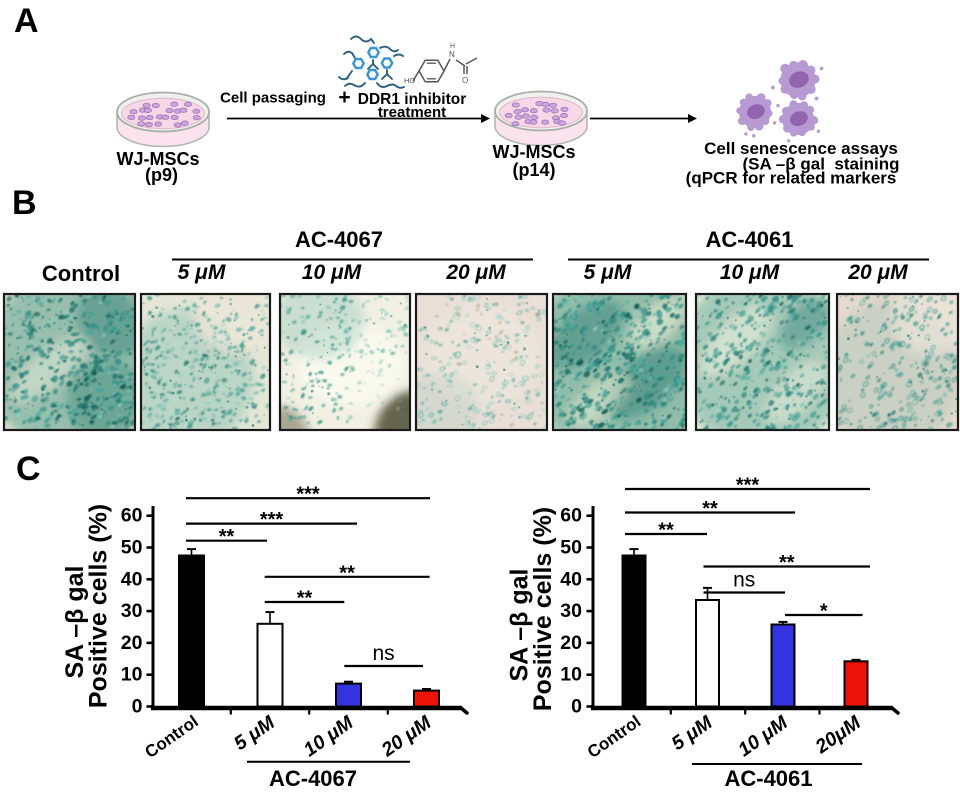 The image size is (960, 797). I want to click on svg-text: (p14), so click(533, 170).